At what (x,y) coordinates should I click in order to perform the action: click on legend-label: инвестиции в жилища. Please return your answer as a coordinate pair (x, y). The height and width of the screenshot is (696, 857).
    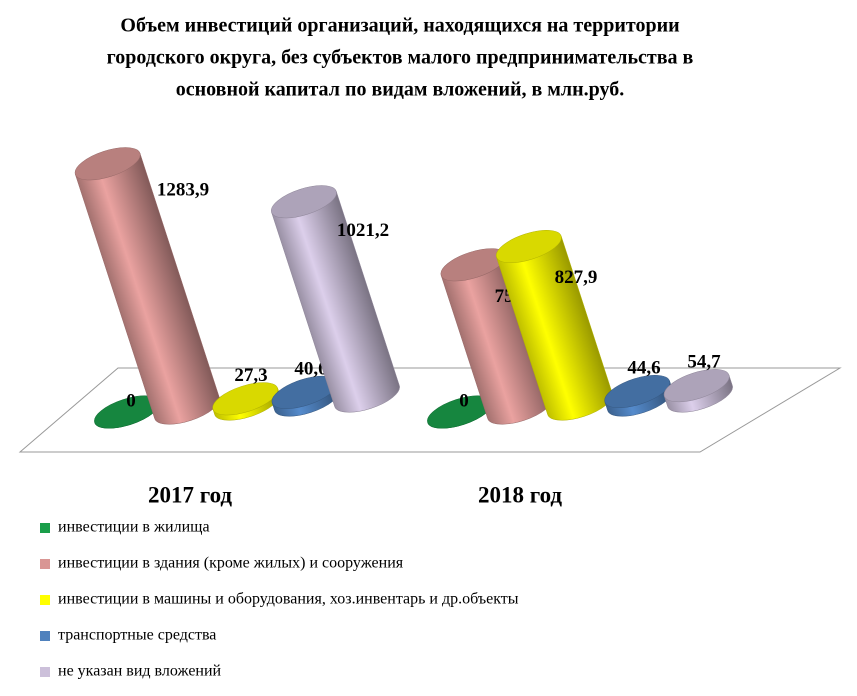
    Looking at the image, I should click on (134, 527).